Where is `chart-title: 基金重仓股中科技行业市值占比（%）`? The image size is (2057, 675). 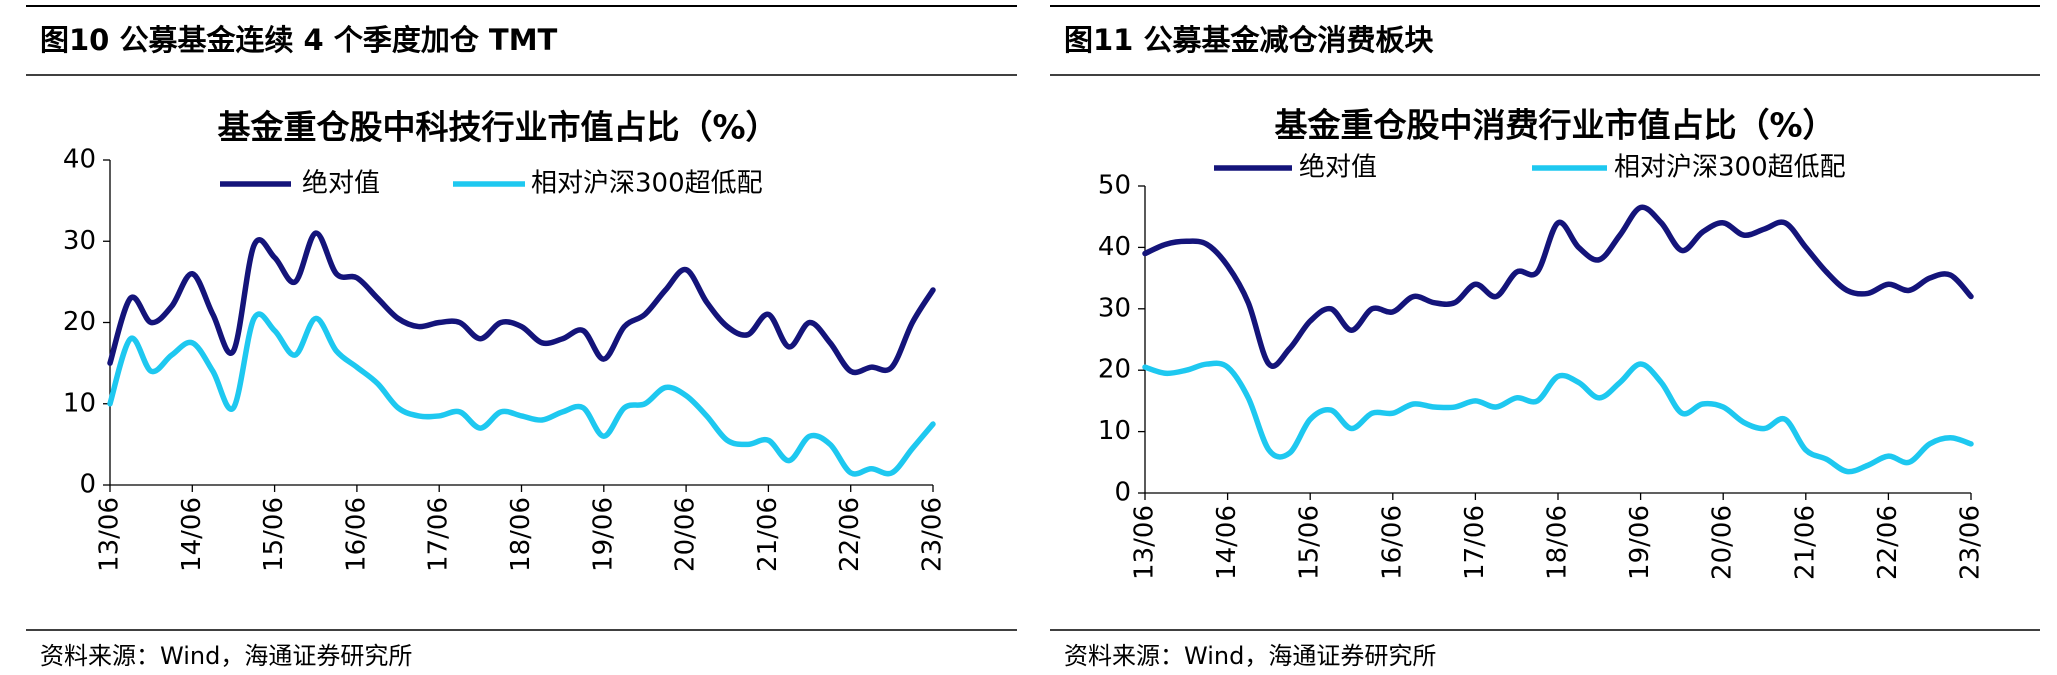 chart-title: 基金重仓股中科技行业市值占比（%） is located at coordinates (497, 127).